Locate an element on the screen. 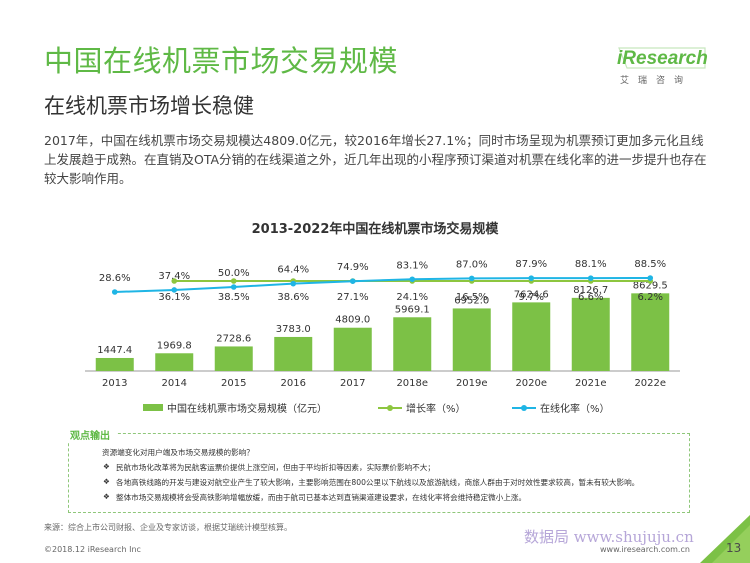  growth-rate-label: 9.7% is located at coordinates (531, 297).